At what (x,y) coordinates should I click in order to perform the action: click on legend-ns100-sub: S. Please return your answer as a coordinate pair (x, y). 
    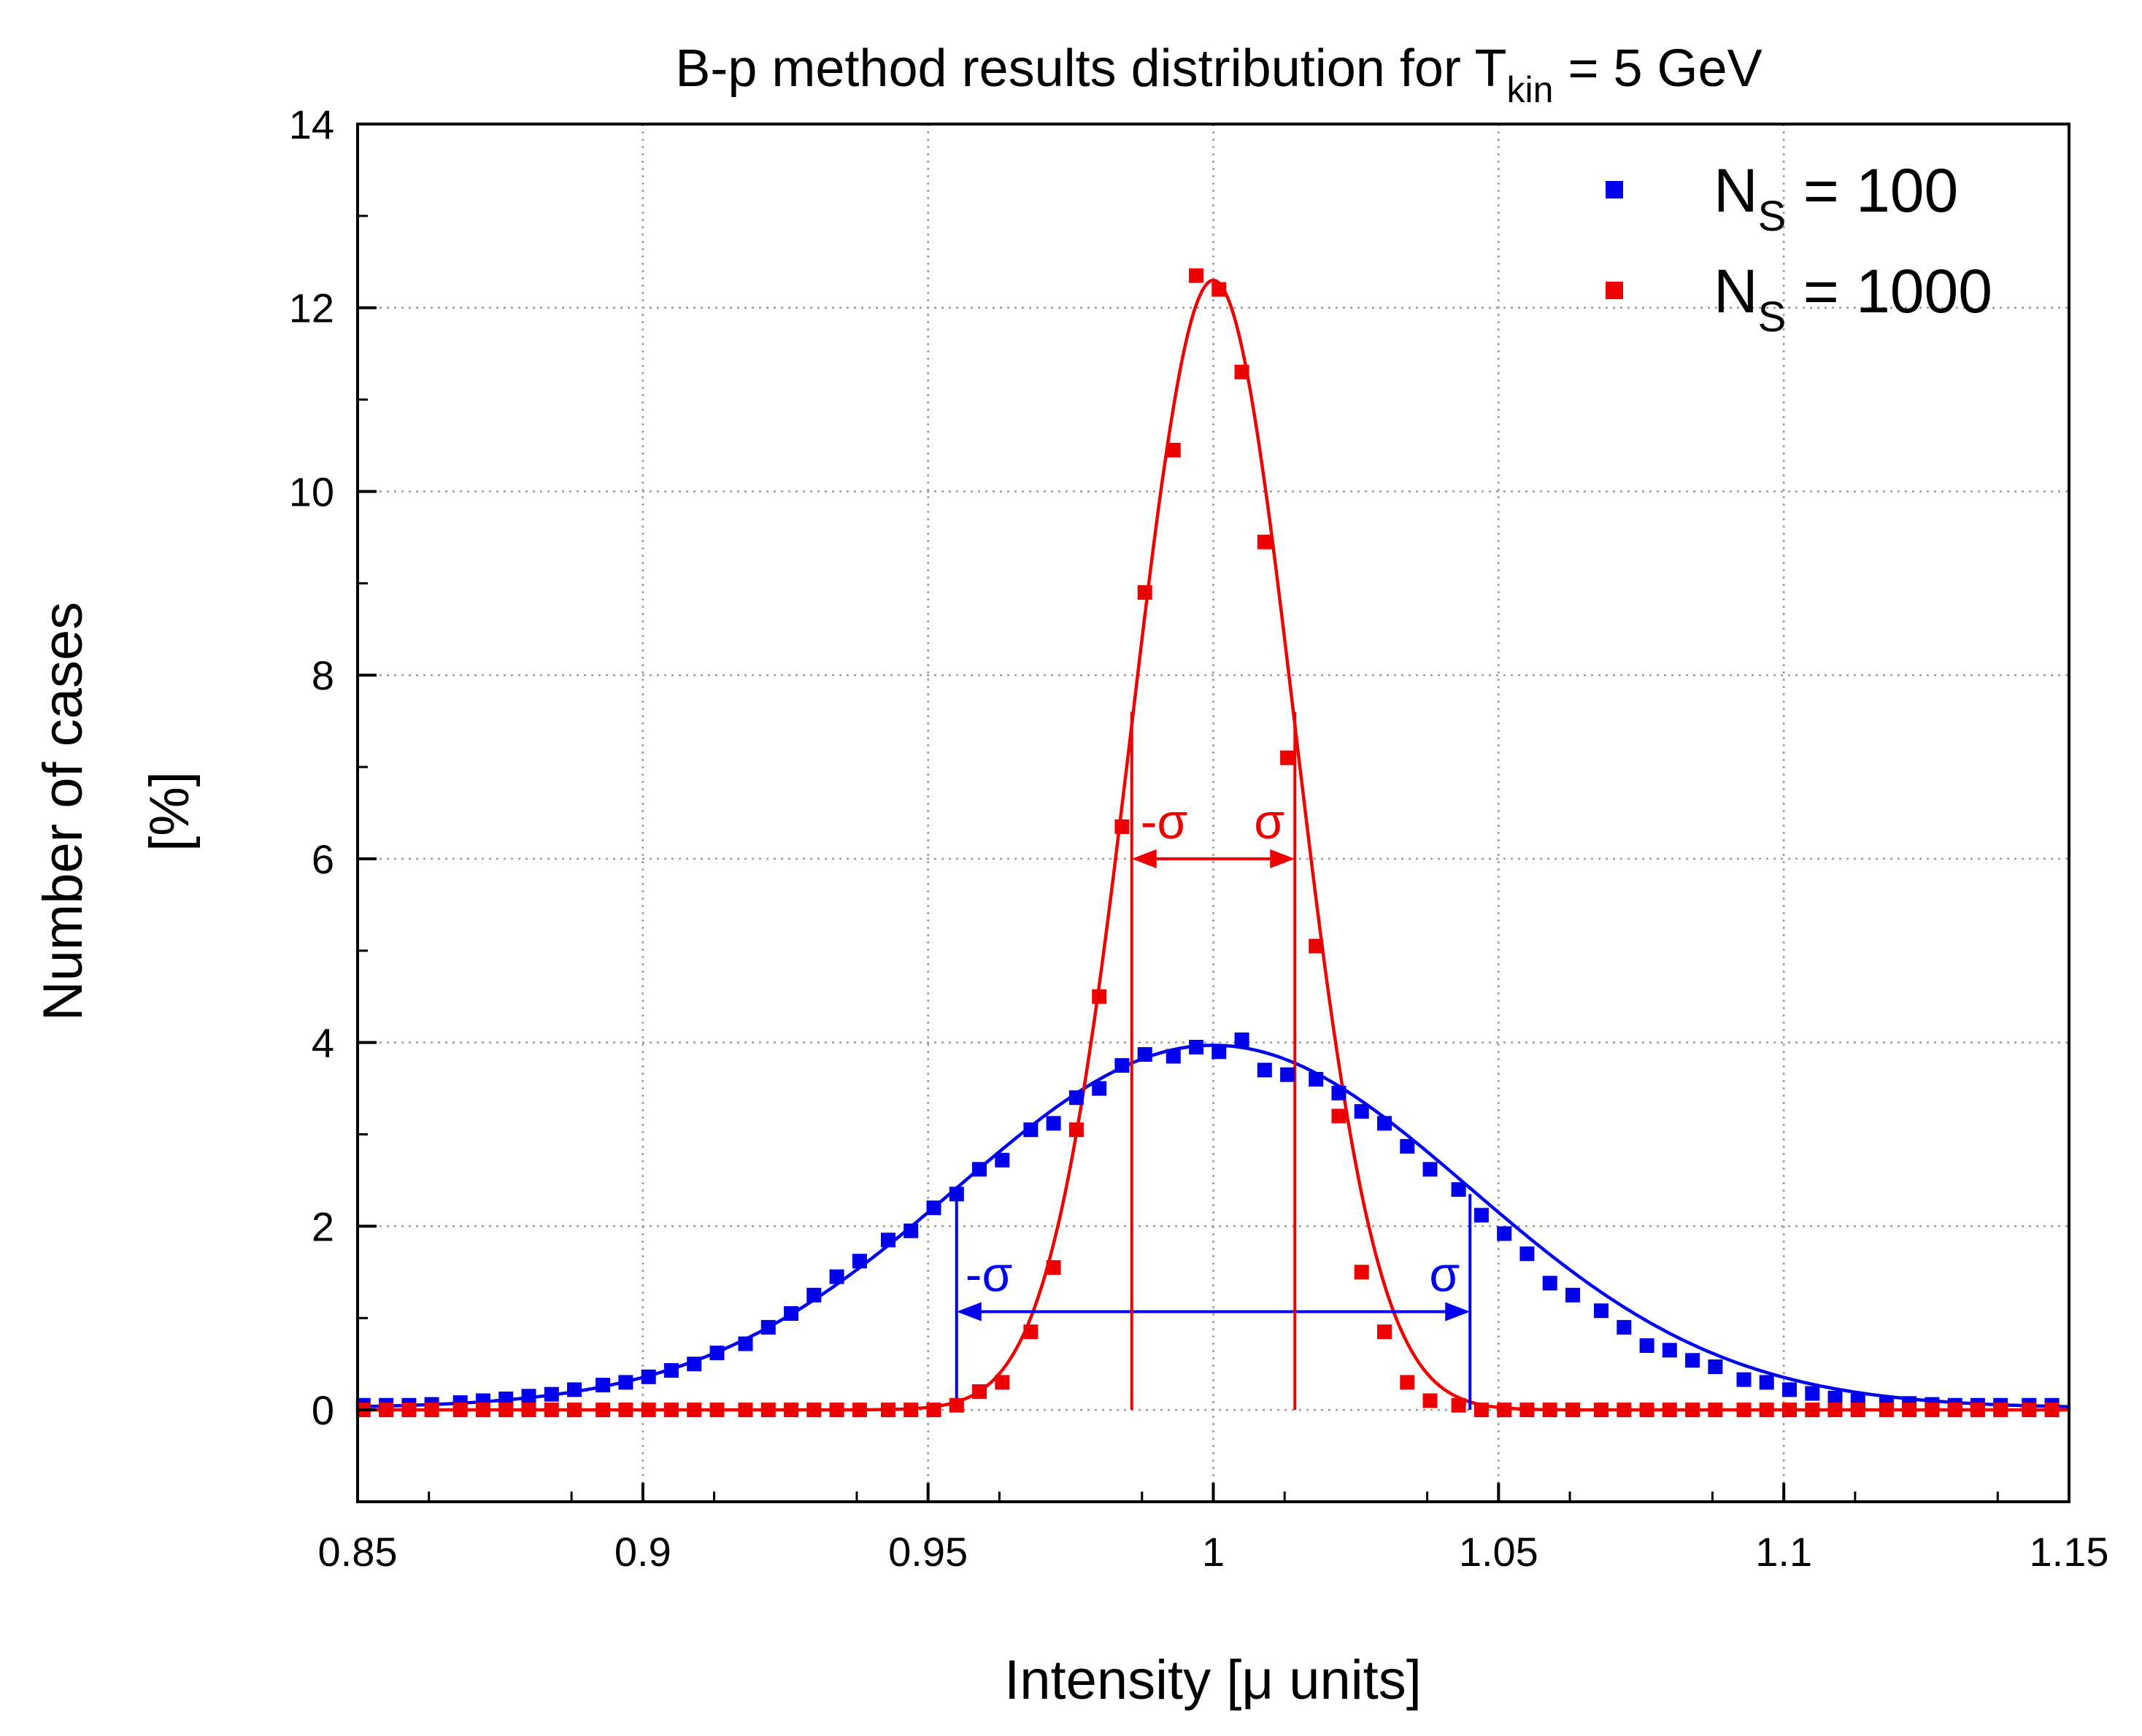
    Looking at the image, I should click on (1773, 216).